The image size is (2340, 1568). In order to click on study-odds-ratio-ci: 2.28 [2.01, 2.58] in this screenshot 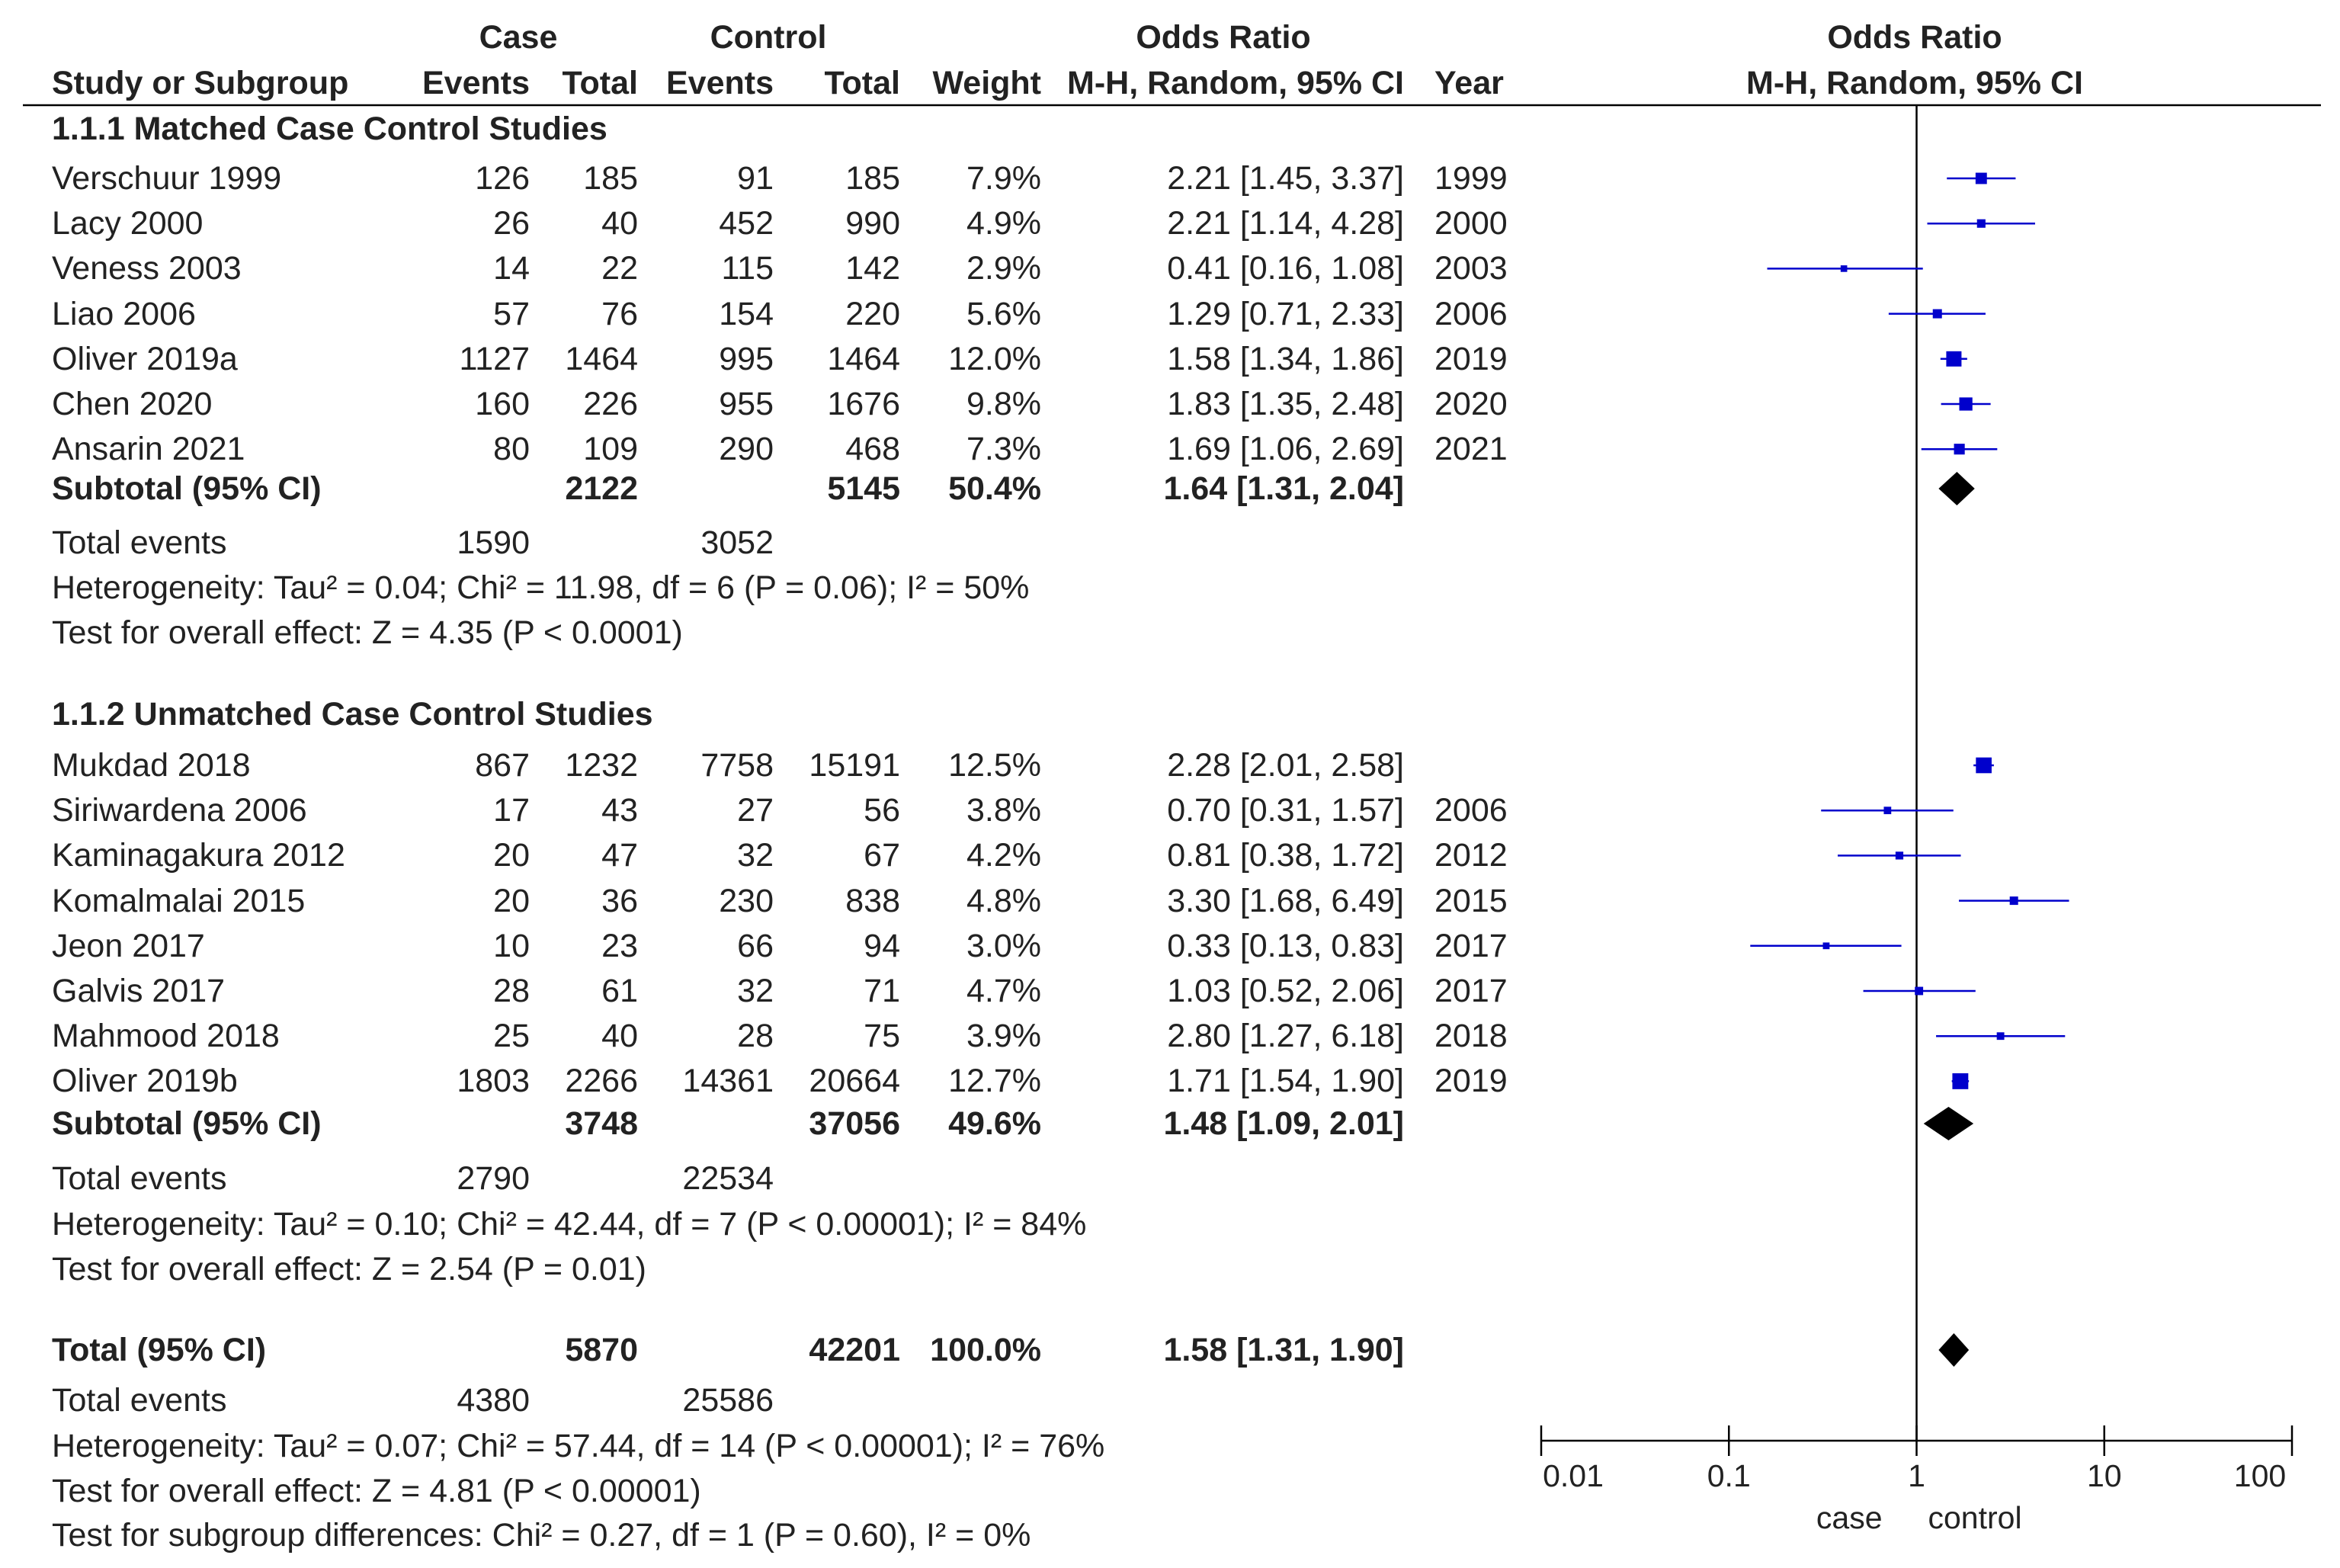, I will do `click(1285, 765)`.